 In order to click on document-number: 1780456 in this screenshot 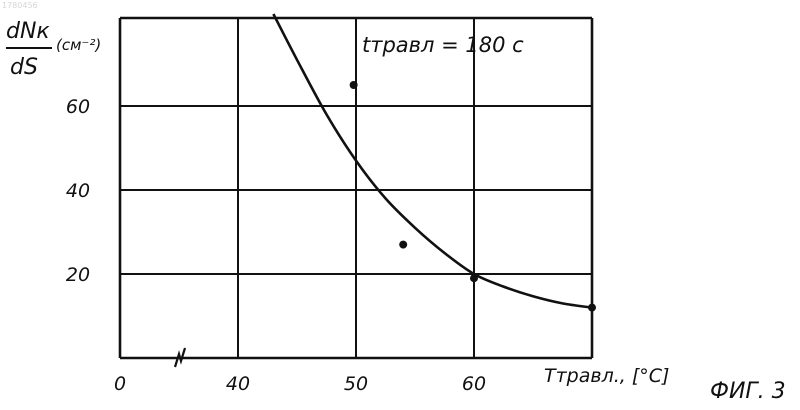, I will do `click(20, 5)`.